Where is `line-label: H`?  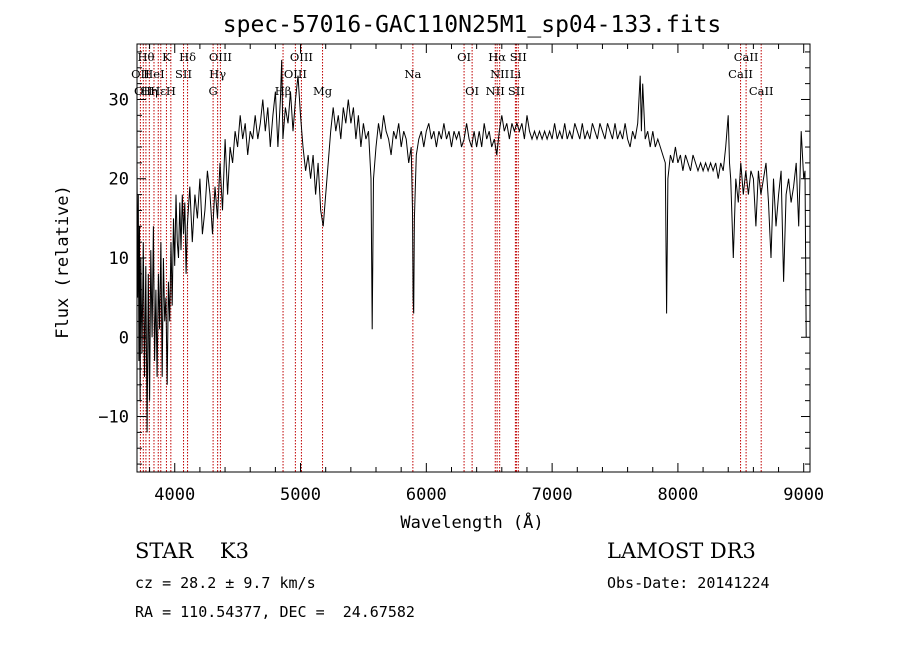 line-label: H is located at coordinates (171, 91).